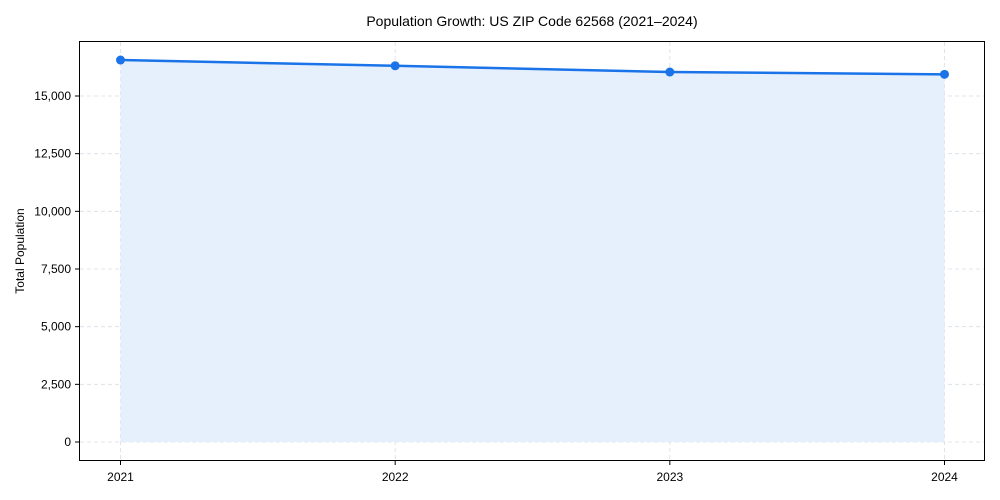  I want to click on y-tick-label: 5,000, so click(56, 327).